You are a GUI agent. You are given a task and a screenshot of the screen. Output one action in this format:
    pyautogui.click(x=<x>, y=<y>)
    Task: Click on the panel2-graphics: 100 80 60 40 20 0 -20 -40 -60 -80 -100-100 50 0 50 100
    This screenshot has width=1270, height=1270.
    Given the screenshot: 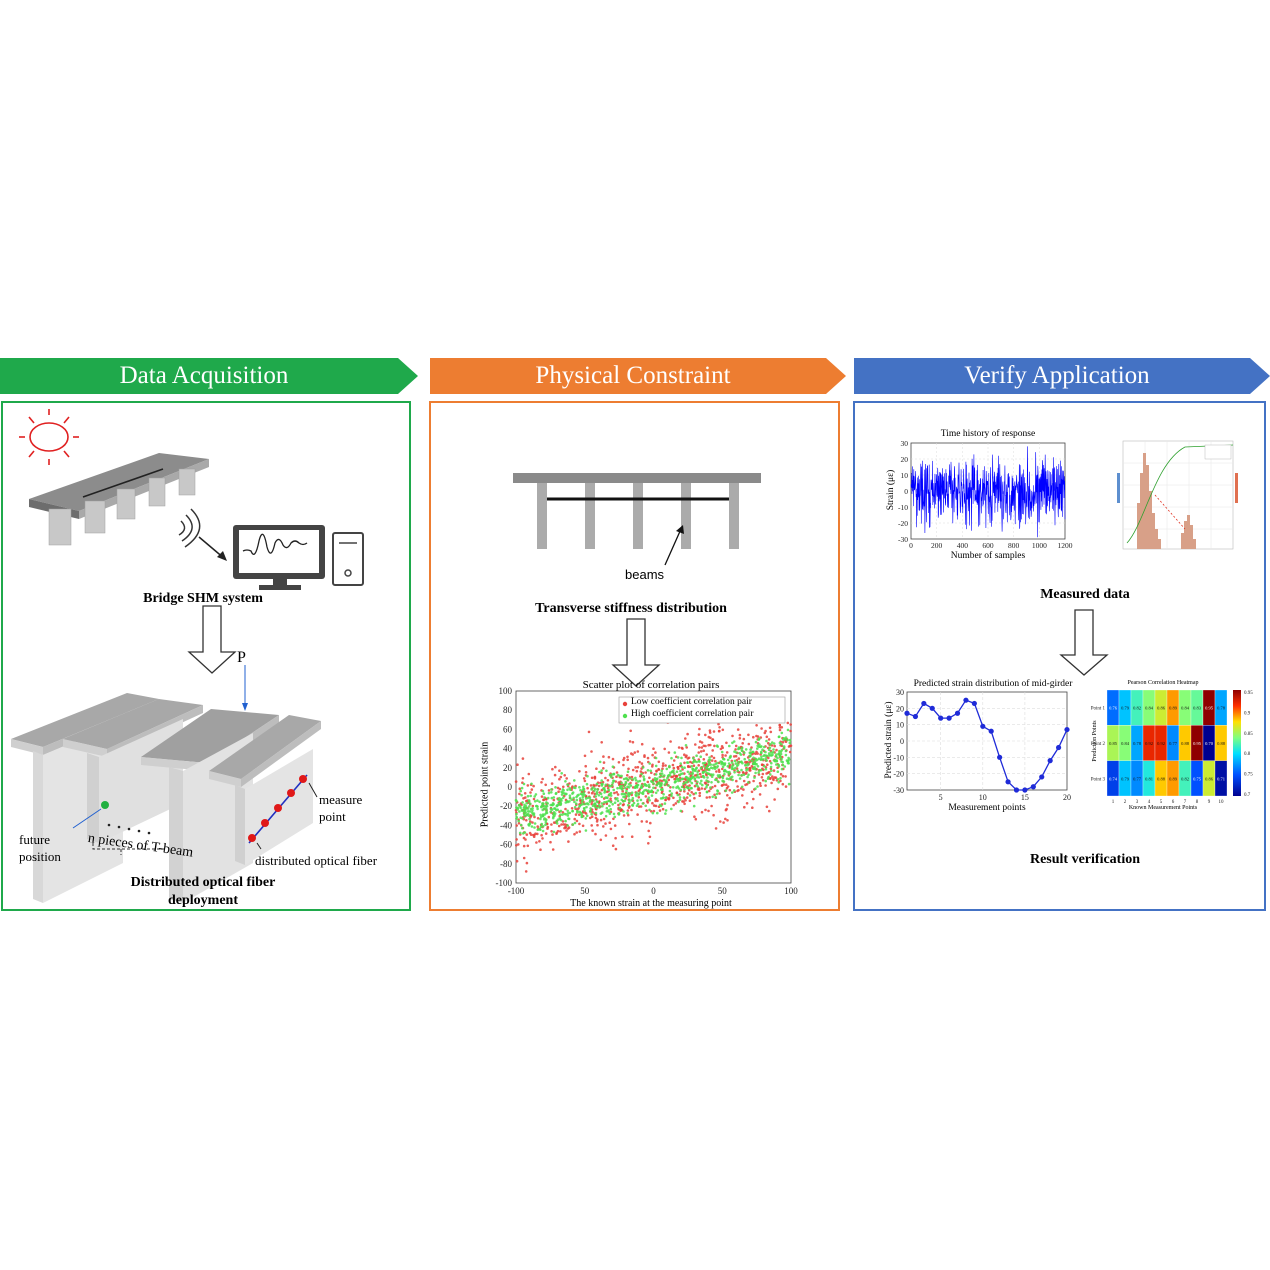 What is the action you would take?
    pyautogui.click(x=647, y=684)
    